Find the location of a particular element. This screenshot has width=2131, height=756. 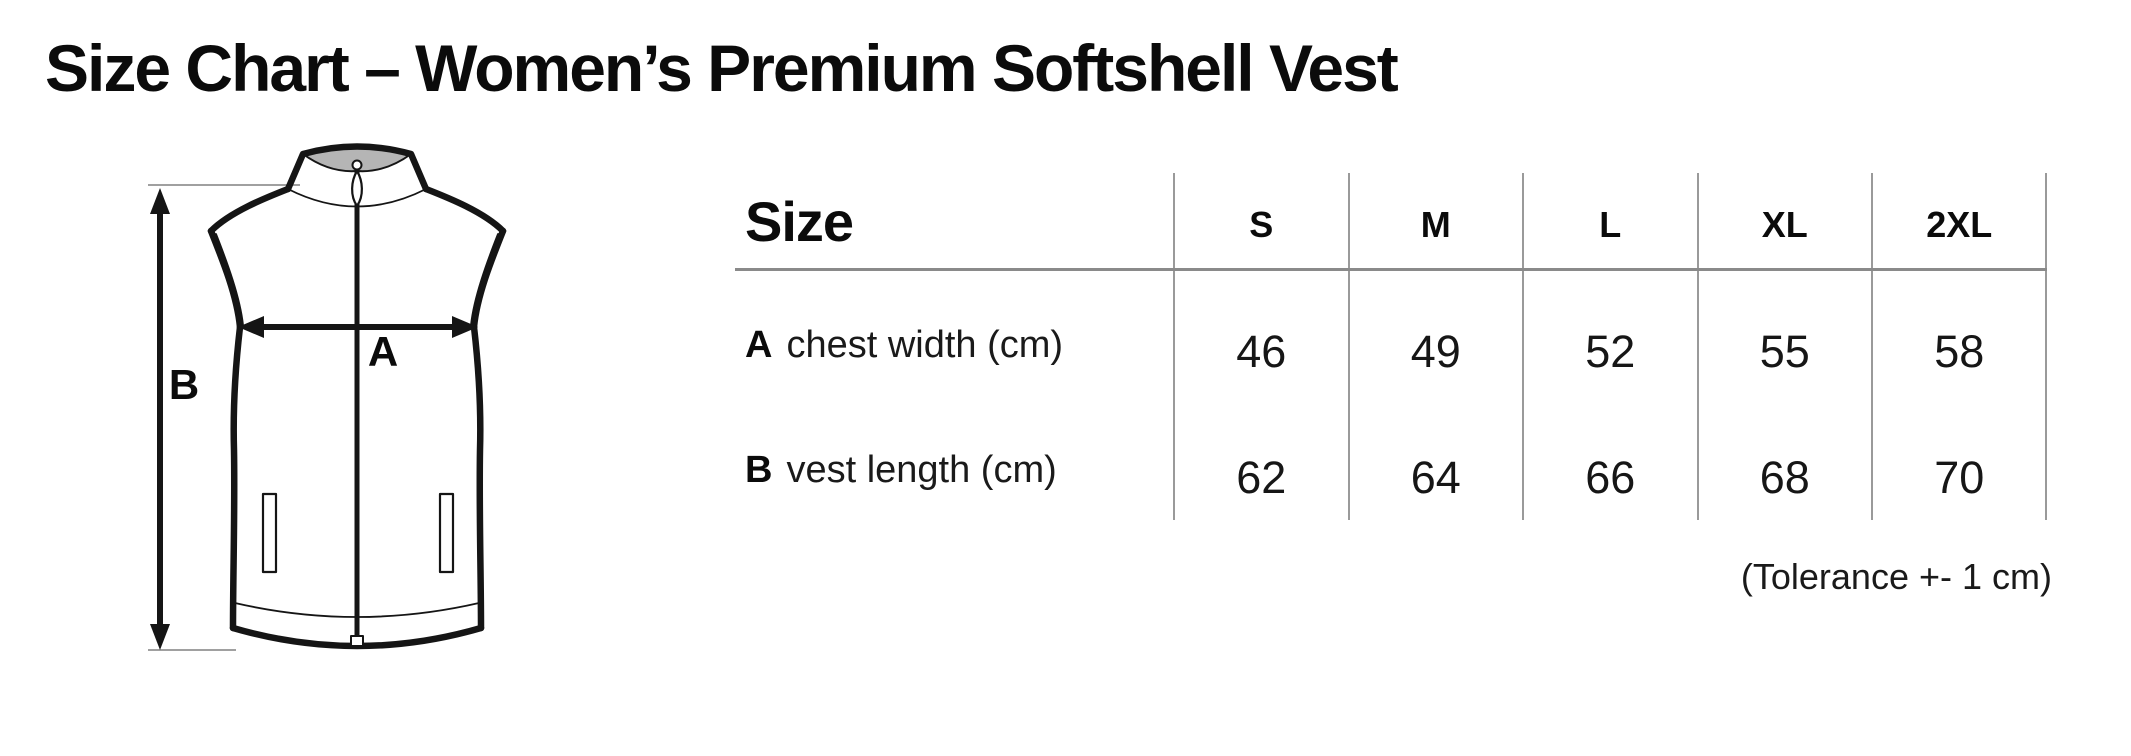

arrowhead-left-icon is located at coordinates (251, 327).